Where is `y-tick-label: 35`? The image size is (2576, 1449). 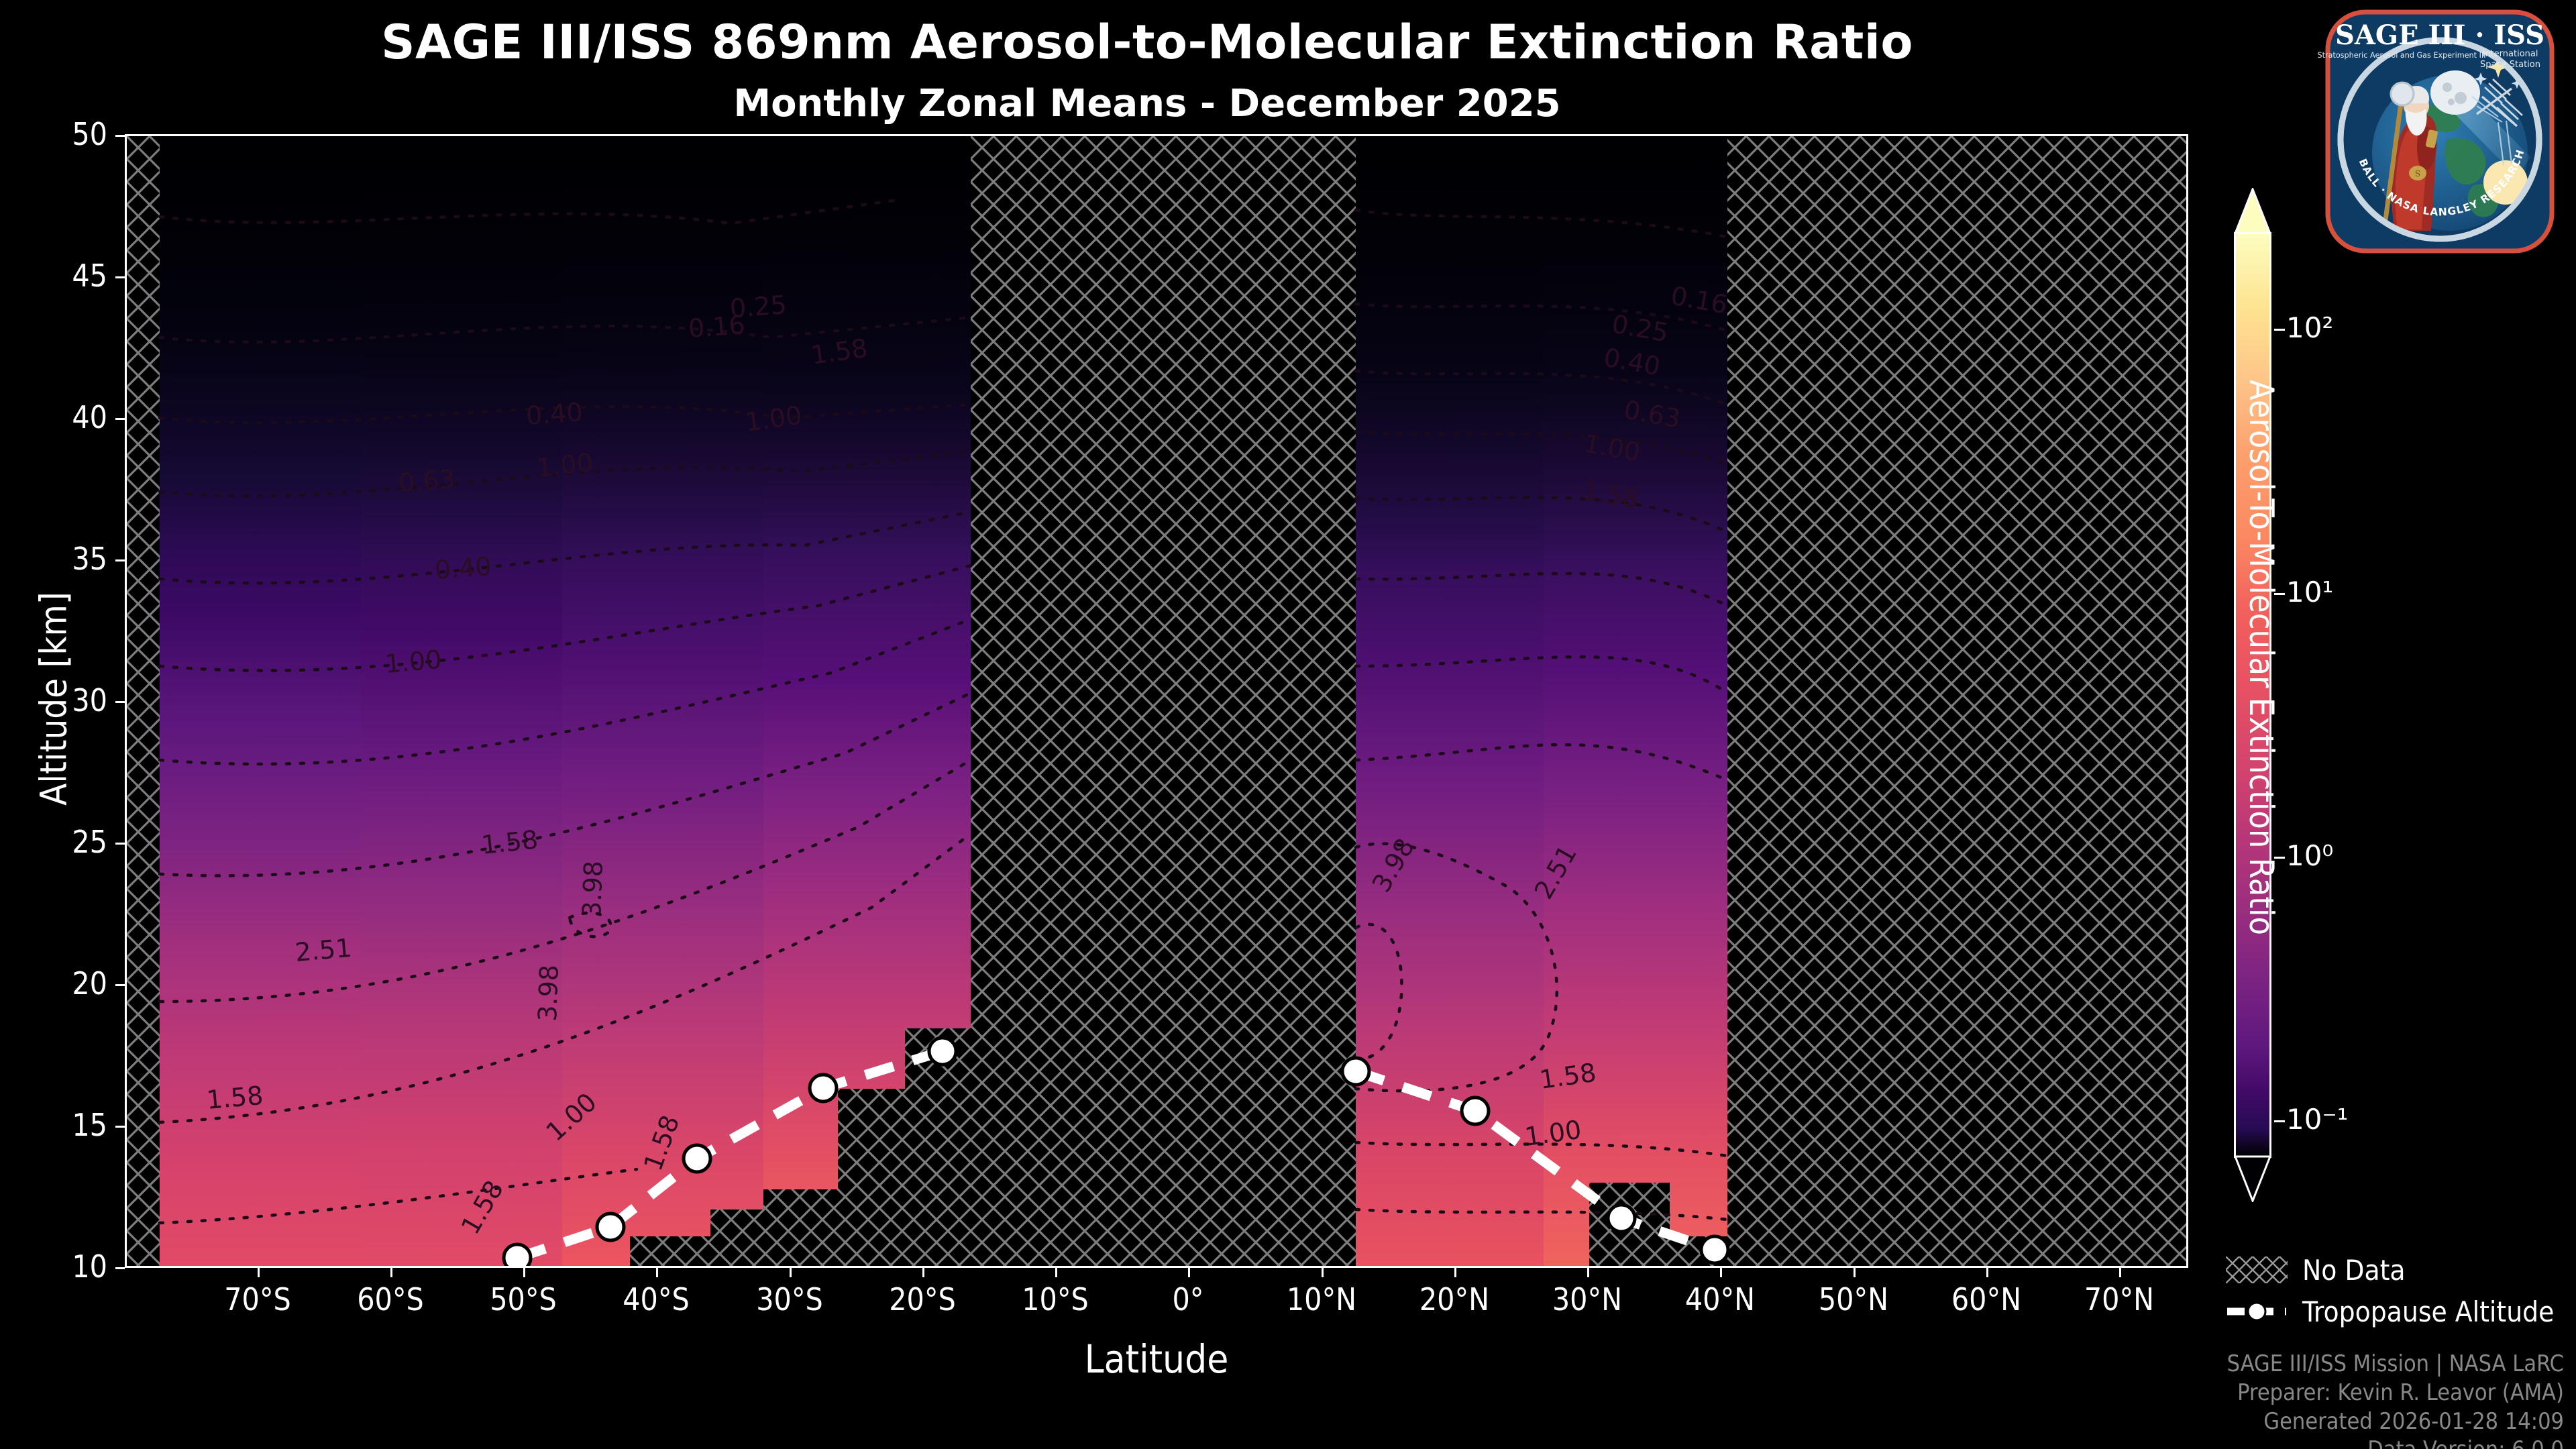 y-tick-label: 35 is located at coordinates (89, 559).